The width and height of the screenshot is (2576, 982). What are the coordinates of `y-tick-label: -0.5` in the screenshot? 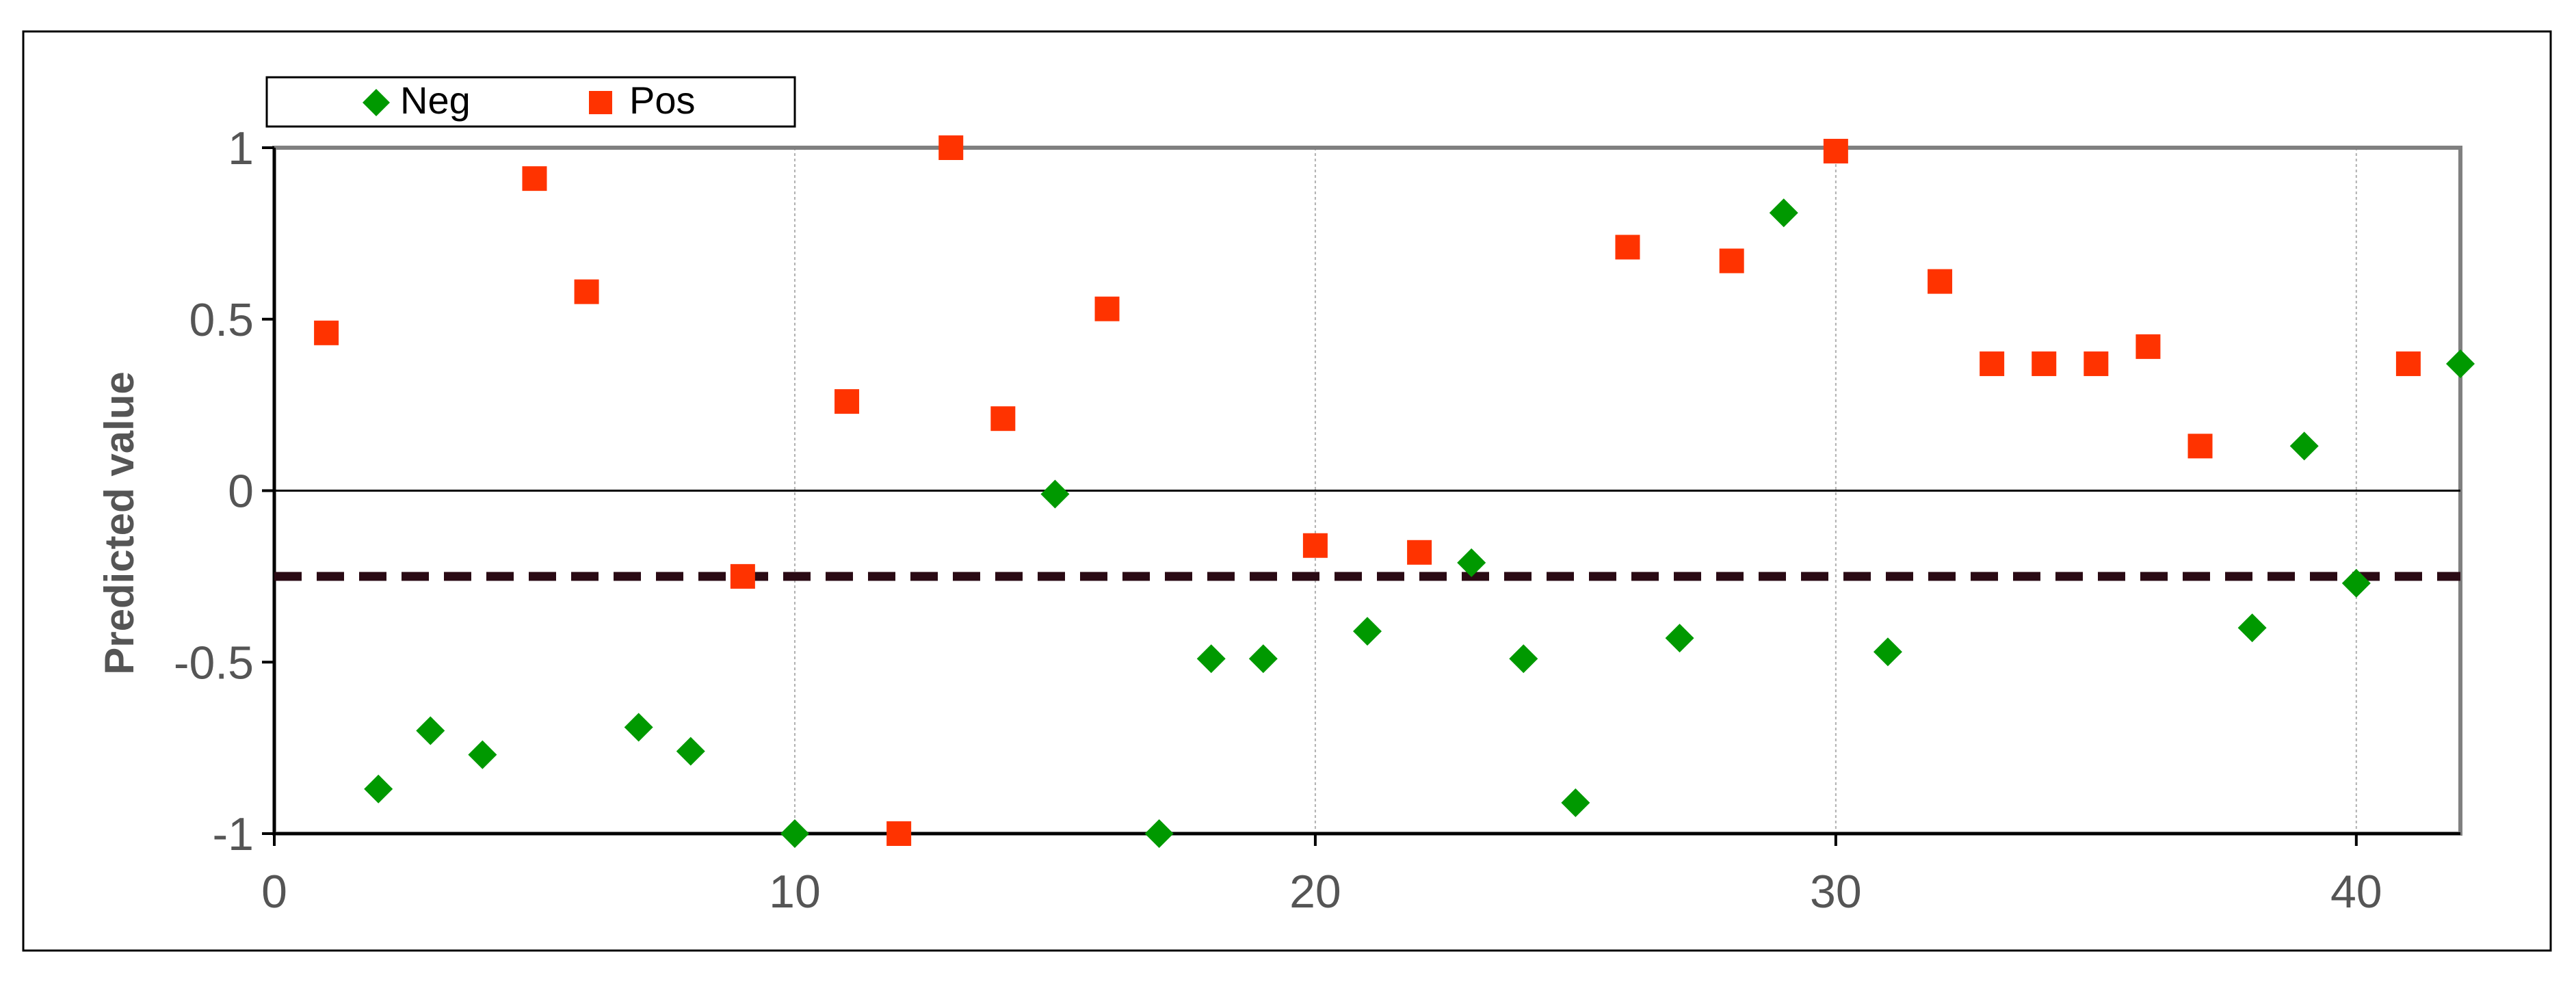 It's located at (214, 663).